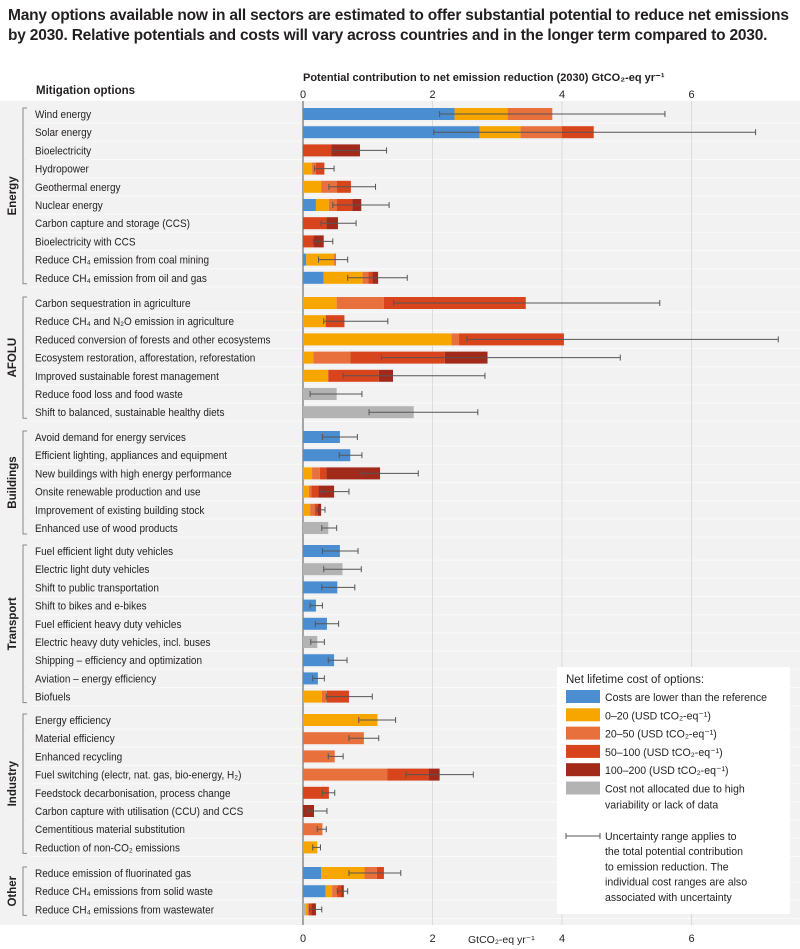  Describe the element at coordinates (13, 623) in the screenshot. I see `group-label-transport: Transport` at that location.